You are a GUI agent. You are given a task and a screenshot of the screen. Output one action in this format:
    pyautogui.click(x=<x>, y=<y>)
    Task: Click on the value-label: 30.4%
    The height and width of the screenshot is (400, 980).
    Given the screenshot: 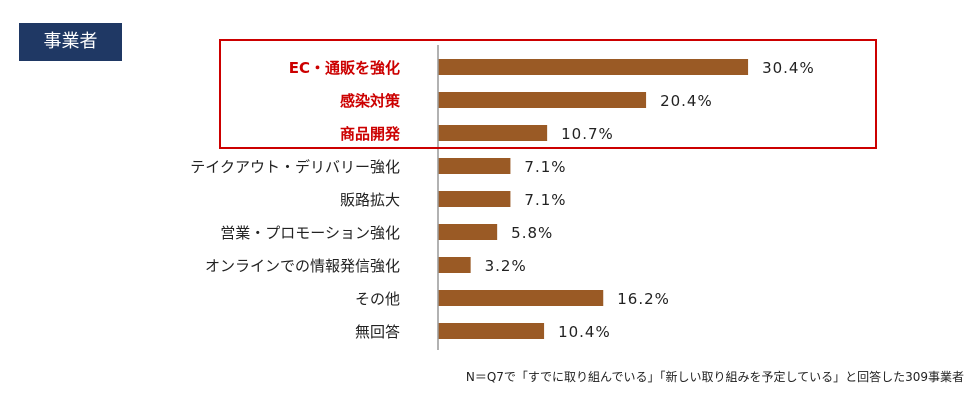 What is the action you would take?
    pyautogui.click(x=788, y=68)
    